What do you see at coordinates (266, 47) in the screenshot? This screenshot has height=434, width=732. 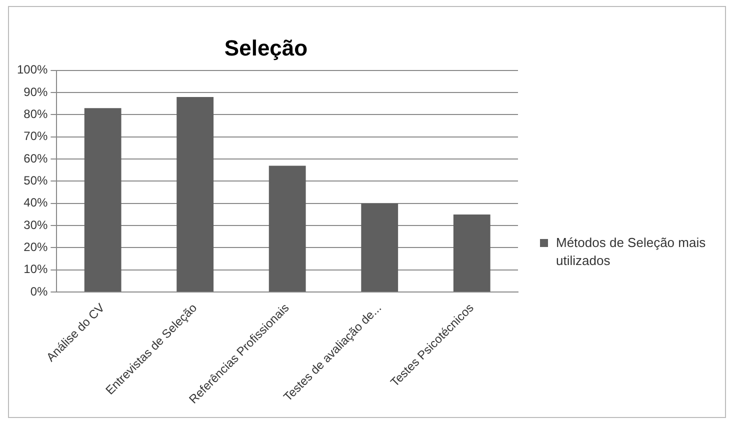 I see `chart-title: Seleção` at bounding box center [266, 47].